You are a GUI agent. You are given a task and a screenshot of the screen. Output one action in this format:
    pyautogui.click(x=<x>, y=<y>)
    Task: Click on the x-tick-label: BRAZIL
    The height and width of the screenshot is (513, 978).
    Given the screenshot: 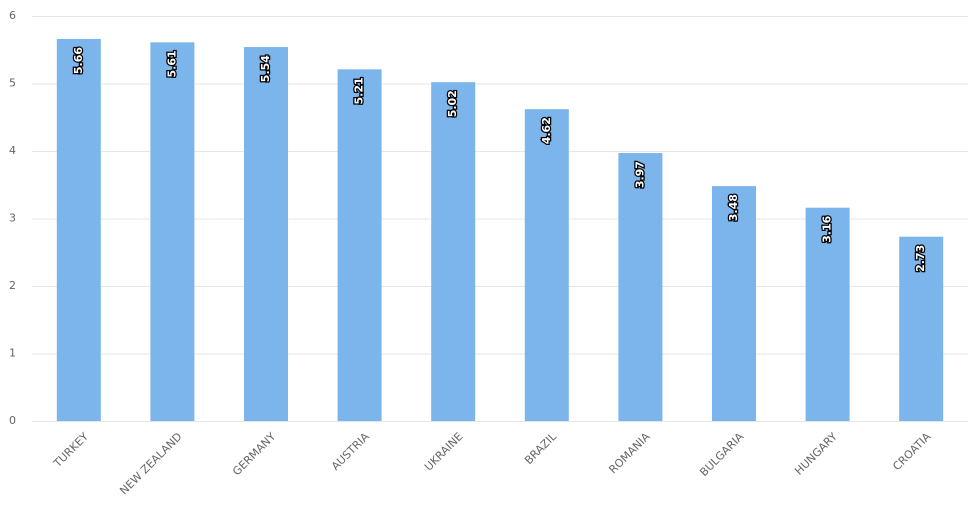 What is the action you would take?
    pyautogui.click(x=541, y=448)
    